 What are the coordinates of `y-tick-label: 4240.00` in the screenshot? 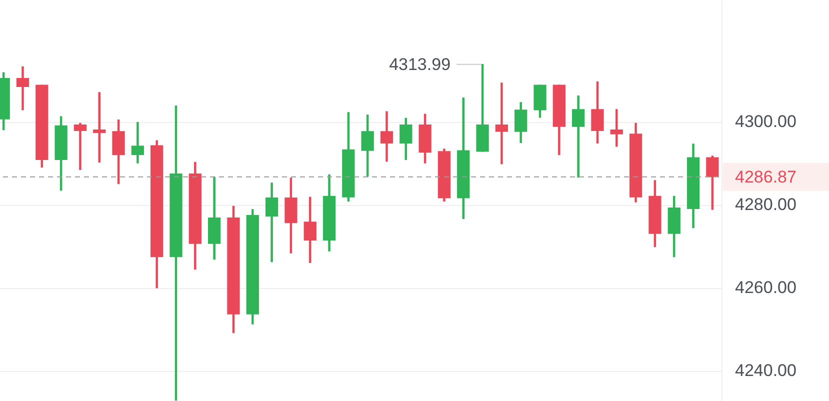 It's located at (765, 370).